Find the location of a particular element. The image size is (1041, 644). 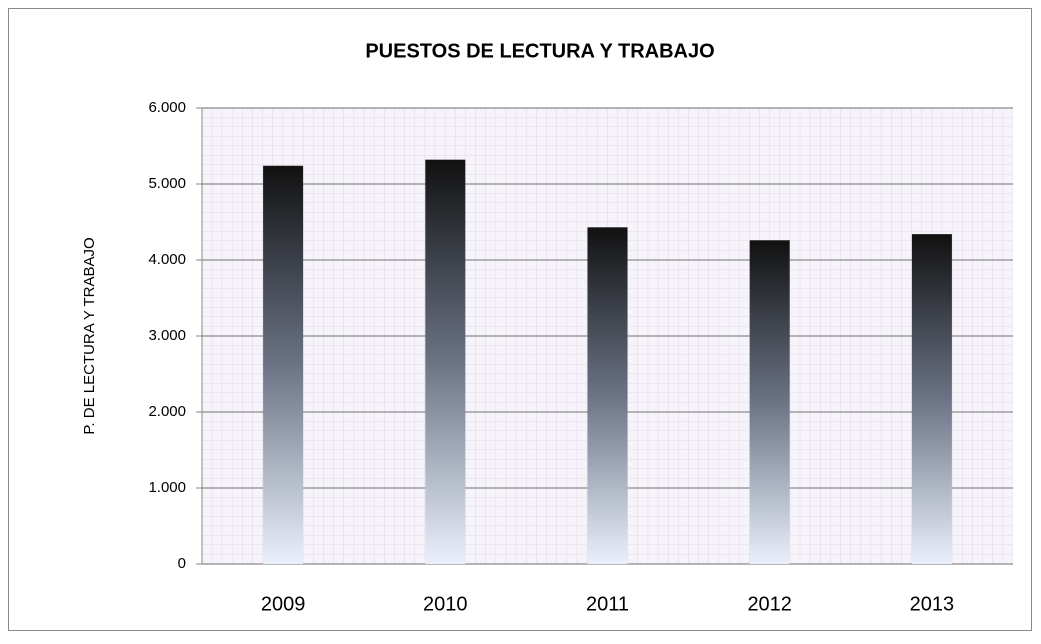

x-tick-label: 2010 is located at coordinates (445, 604).